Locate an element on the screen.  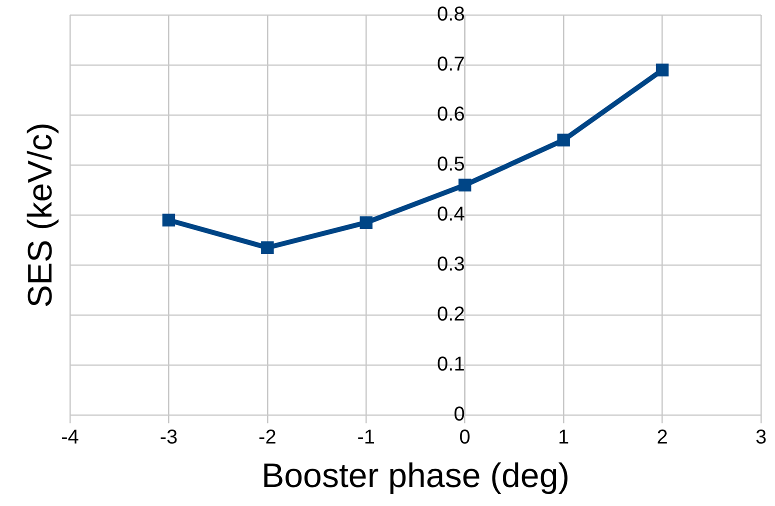
x-tick-label: 2 is located at coordinates (662, 437).